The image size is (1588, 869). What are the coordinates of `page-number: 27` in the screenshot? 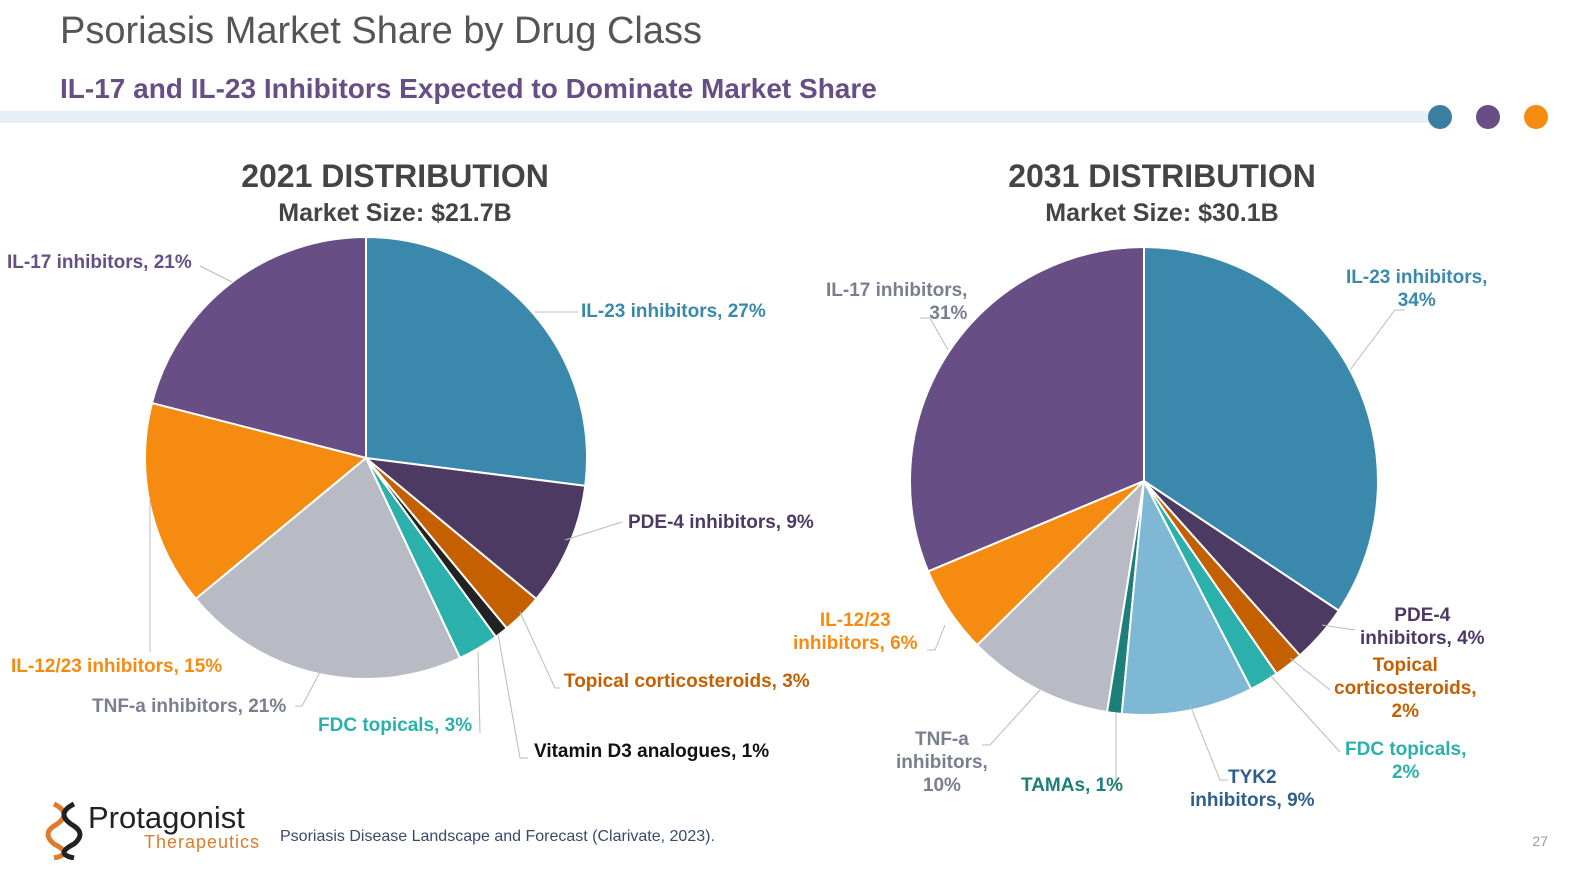 It's located at (1540, 841).